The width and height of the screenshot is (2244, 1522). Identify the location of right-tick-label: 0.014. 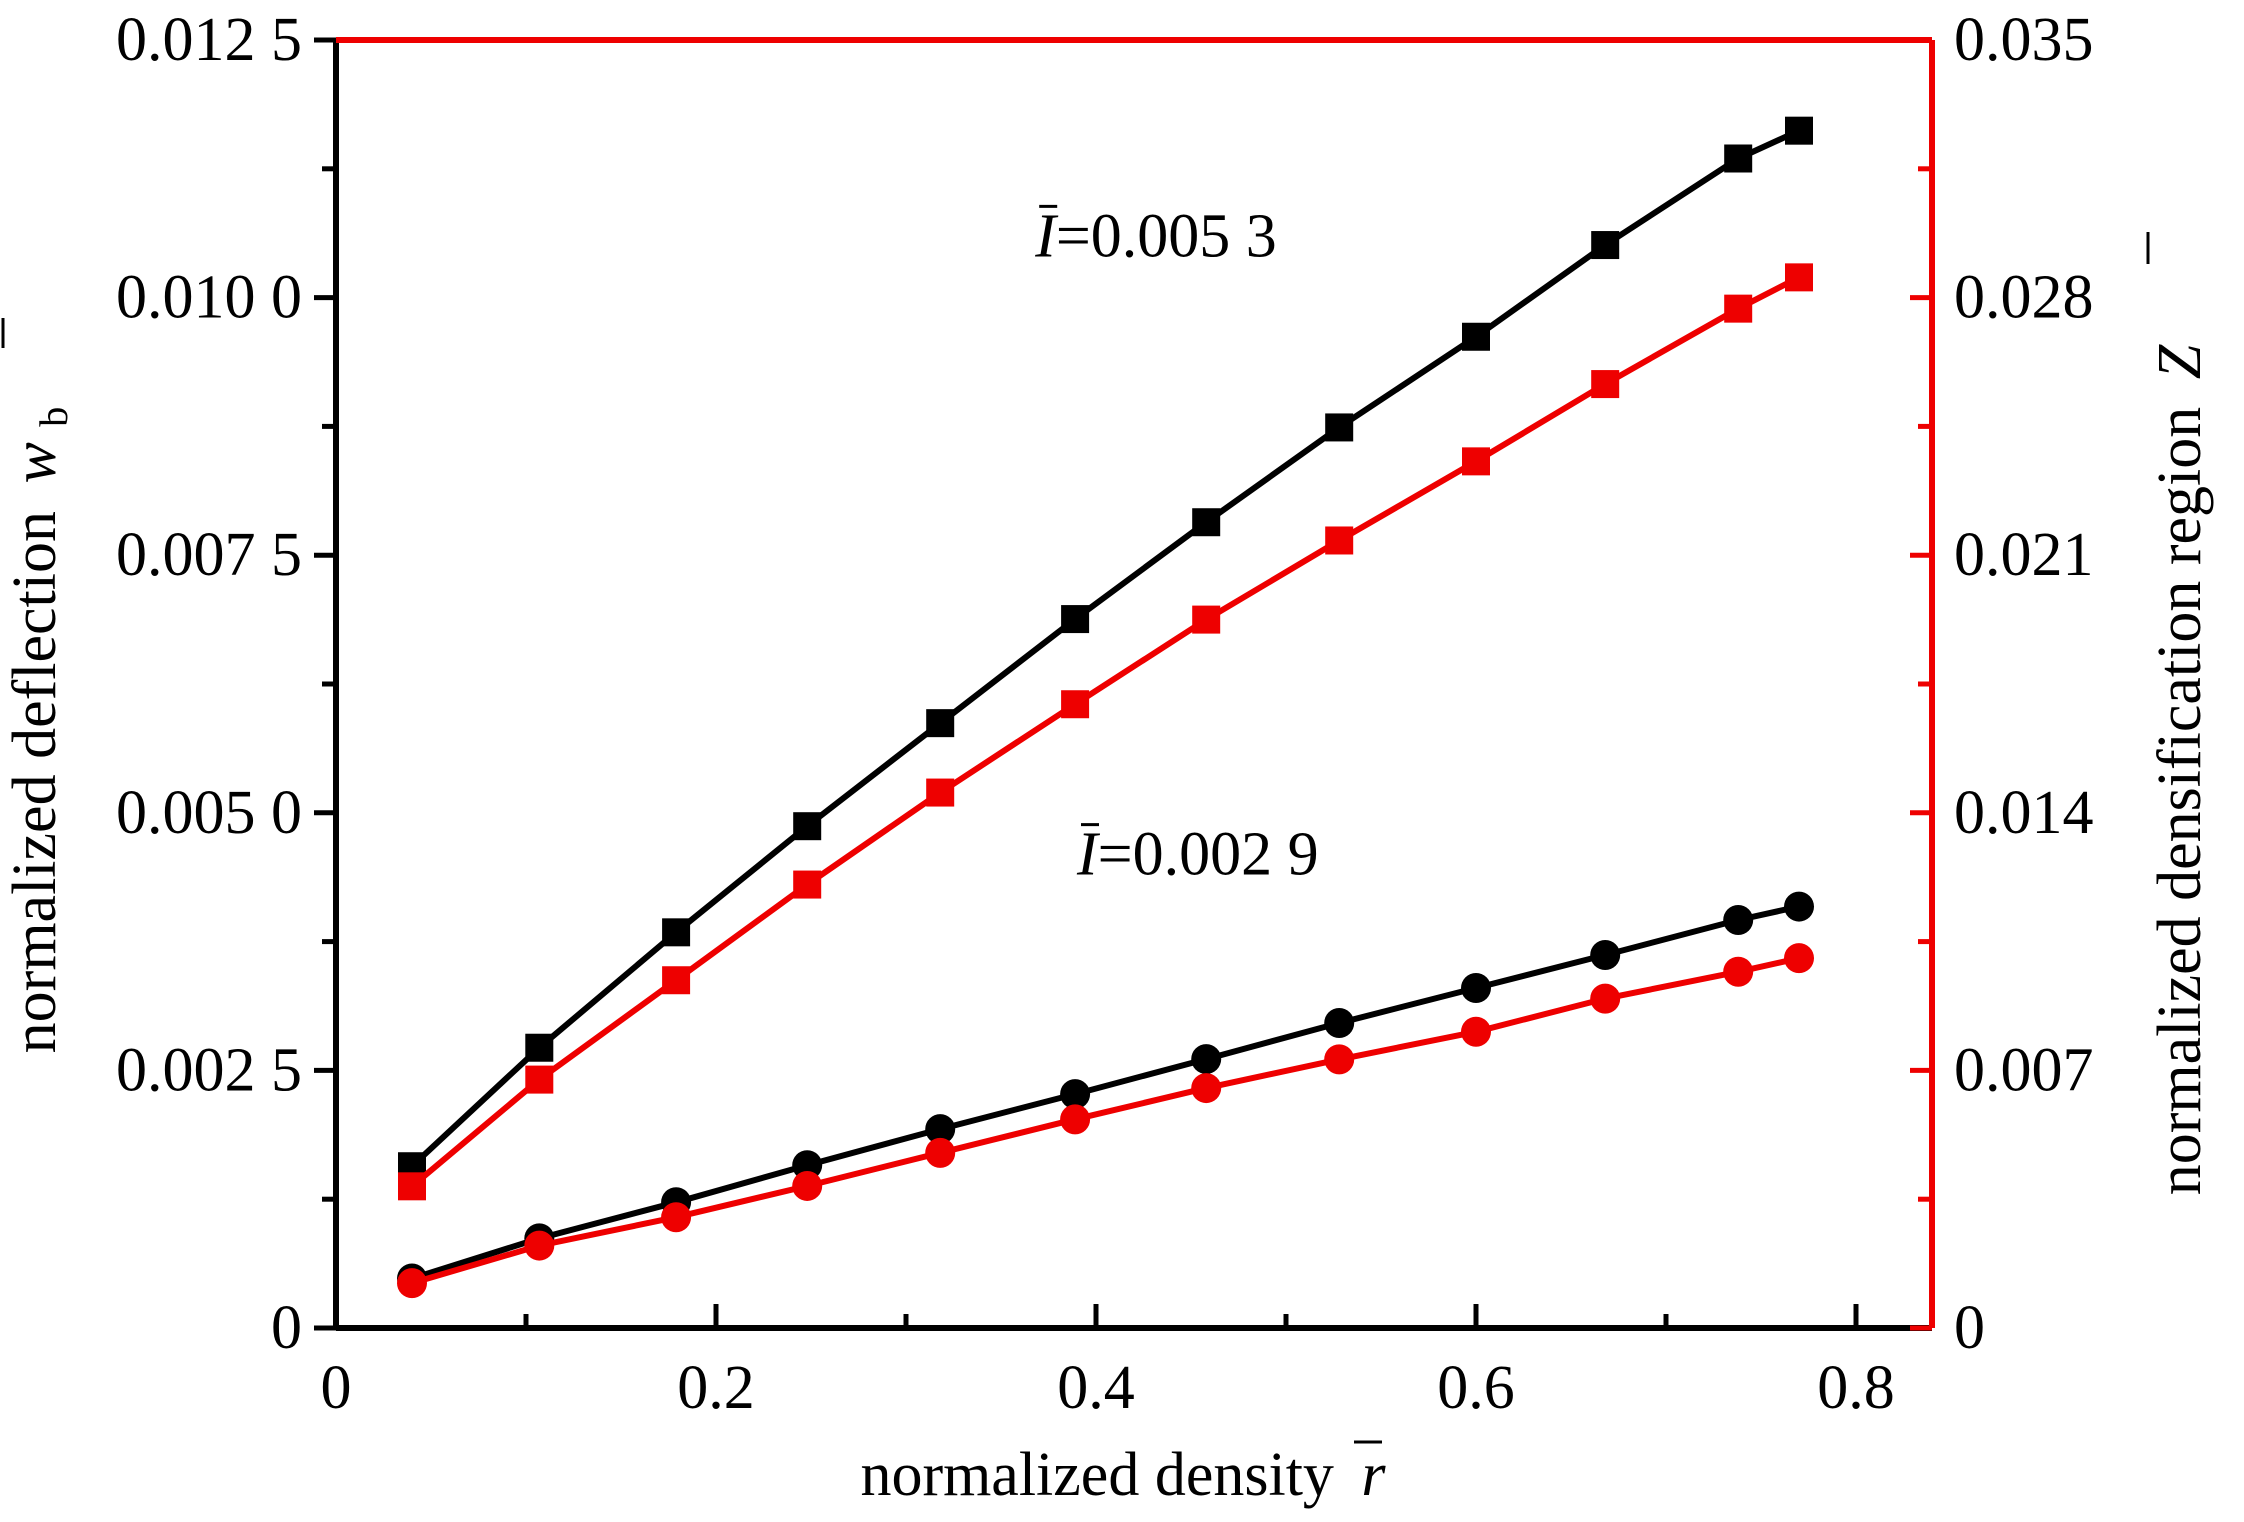
(2024, 813).